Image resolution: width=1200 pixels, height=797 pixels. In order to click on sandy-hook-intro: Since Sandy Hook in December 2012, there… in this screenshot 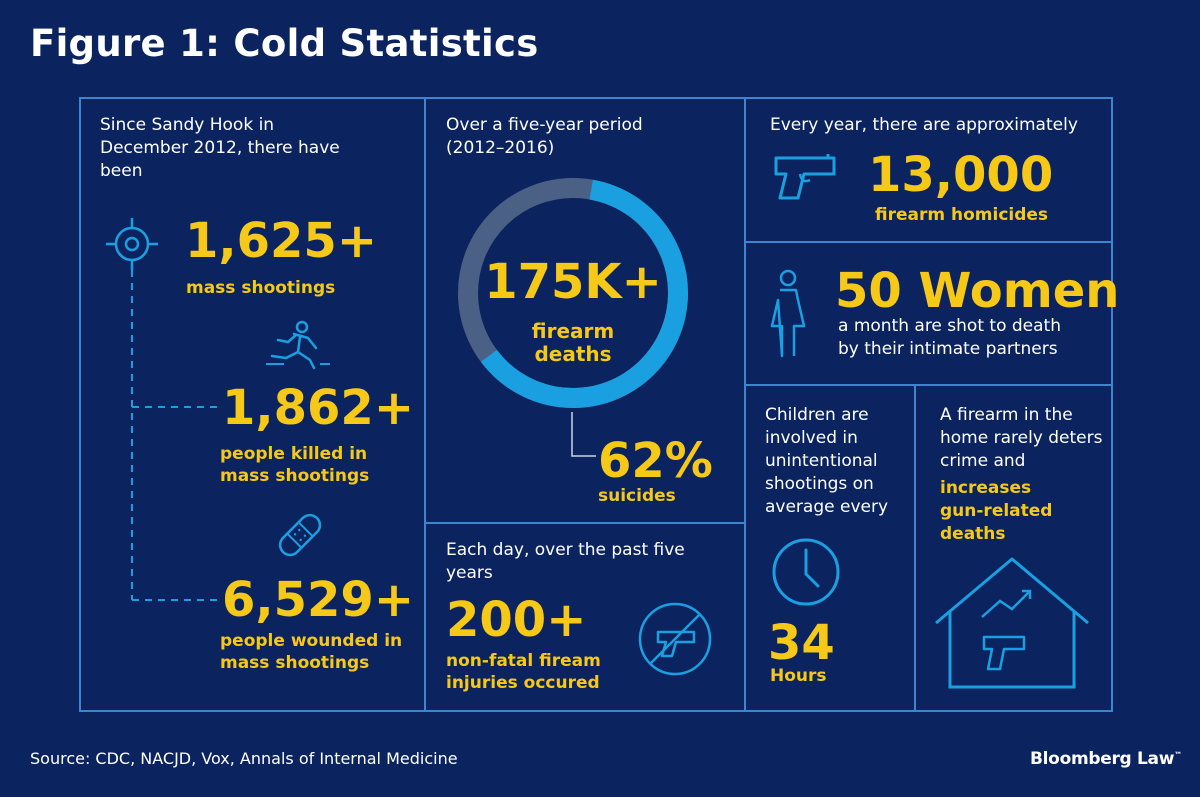, I will do `click(220, 148)`.